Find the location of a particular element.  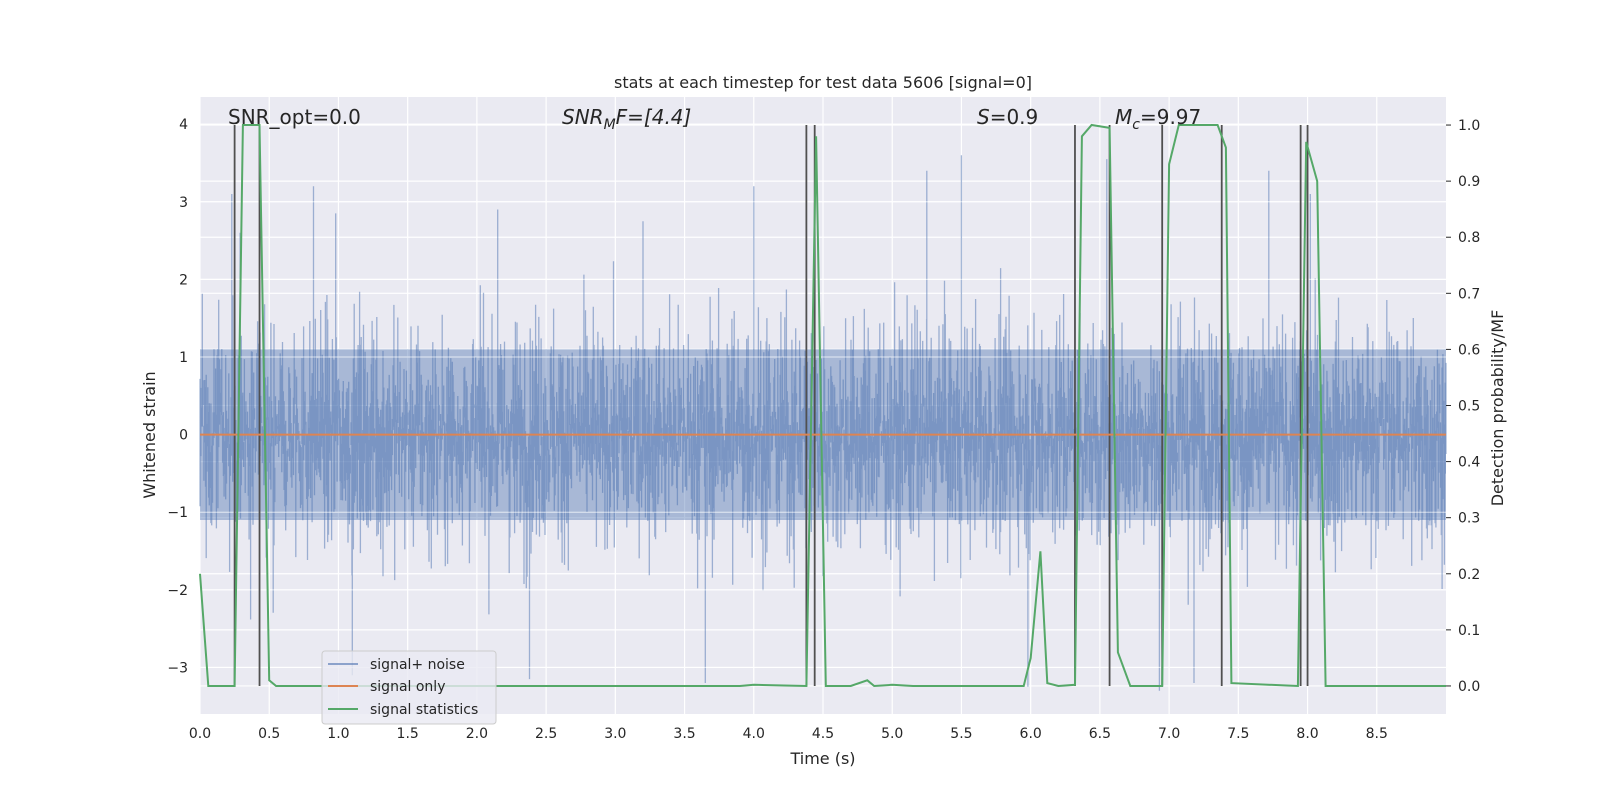

annotation-mc: Mc=9.97 is located at coordinates (1158, 119).